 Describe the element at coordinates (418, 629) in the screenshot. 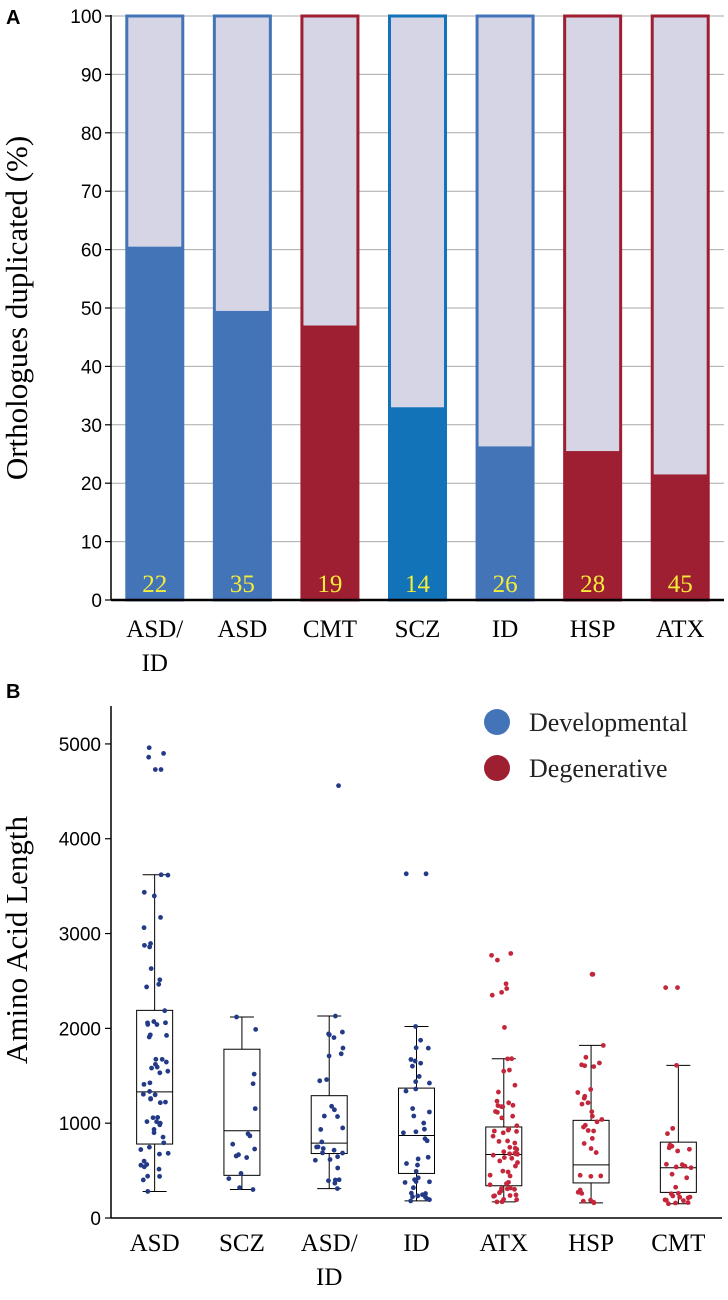

I see `panel-a-category-label: SCZ` at that location.